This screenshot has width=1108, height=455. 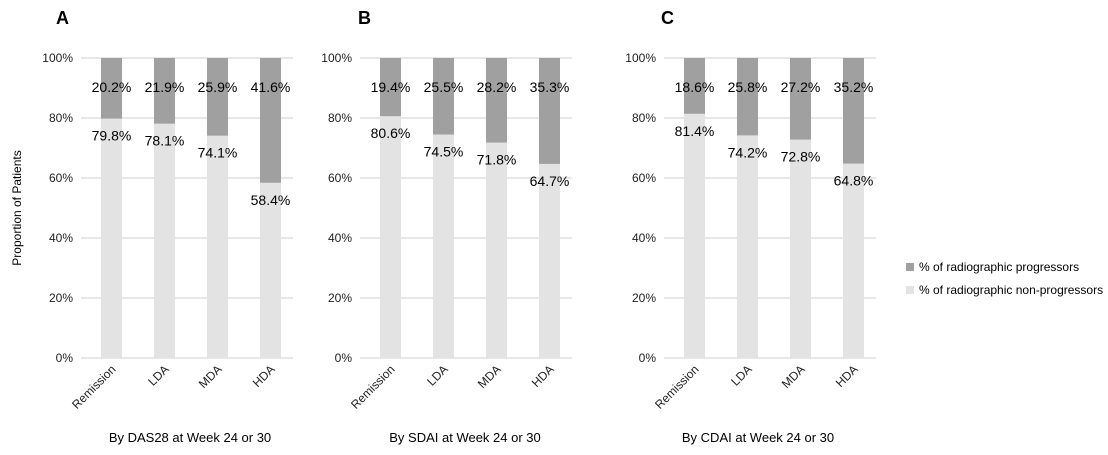 I want to click on data-label-non-progressors: 64.7%, so click(x=550, y=181).